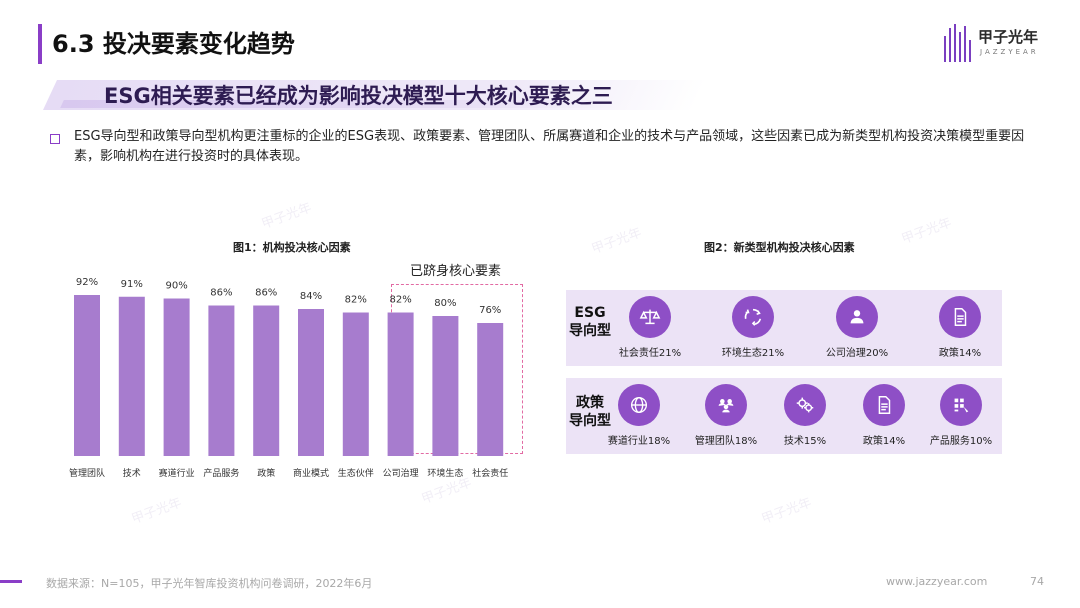 This screenshot has height=608, width=1080. I want to click on data-label: 80%, so click(445, 303).